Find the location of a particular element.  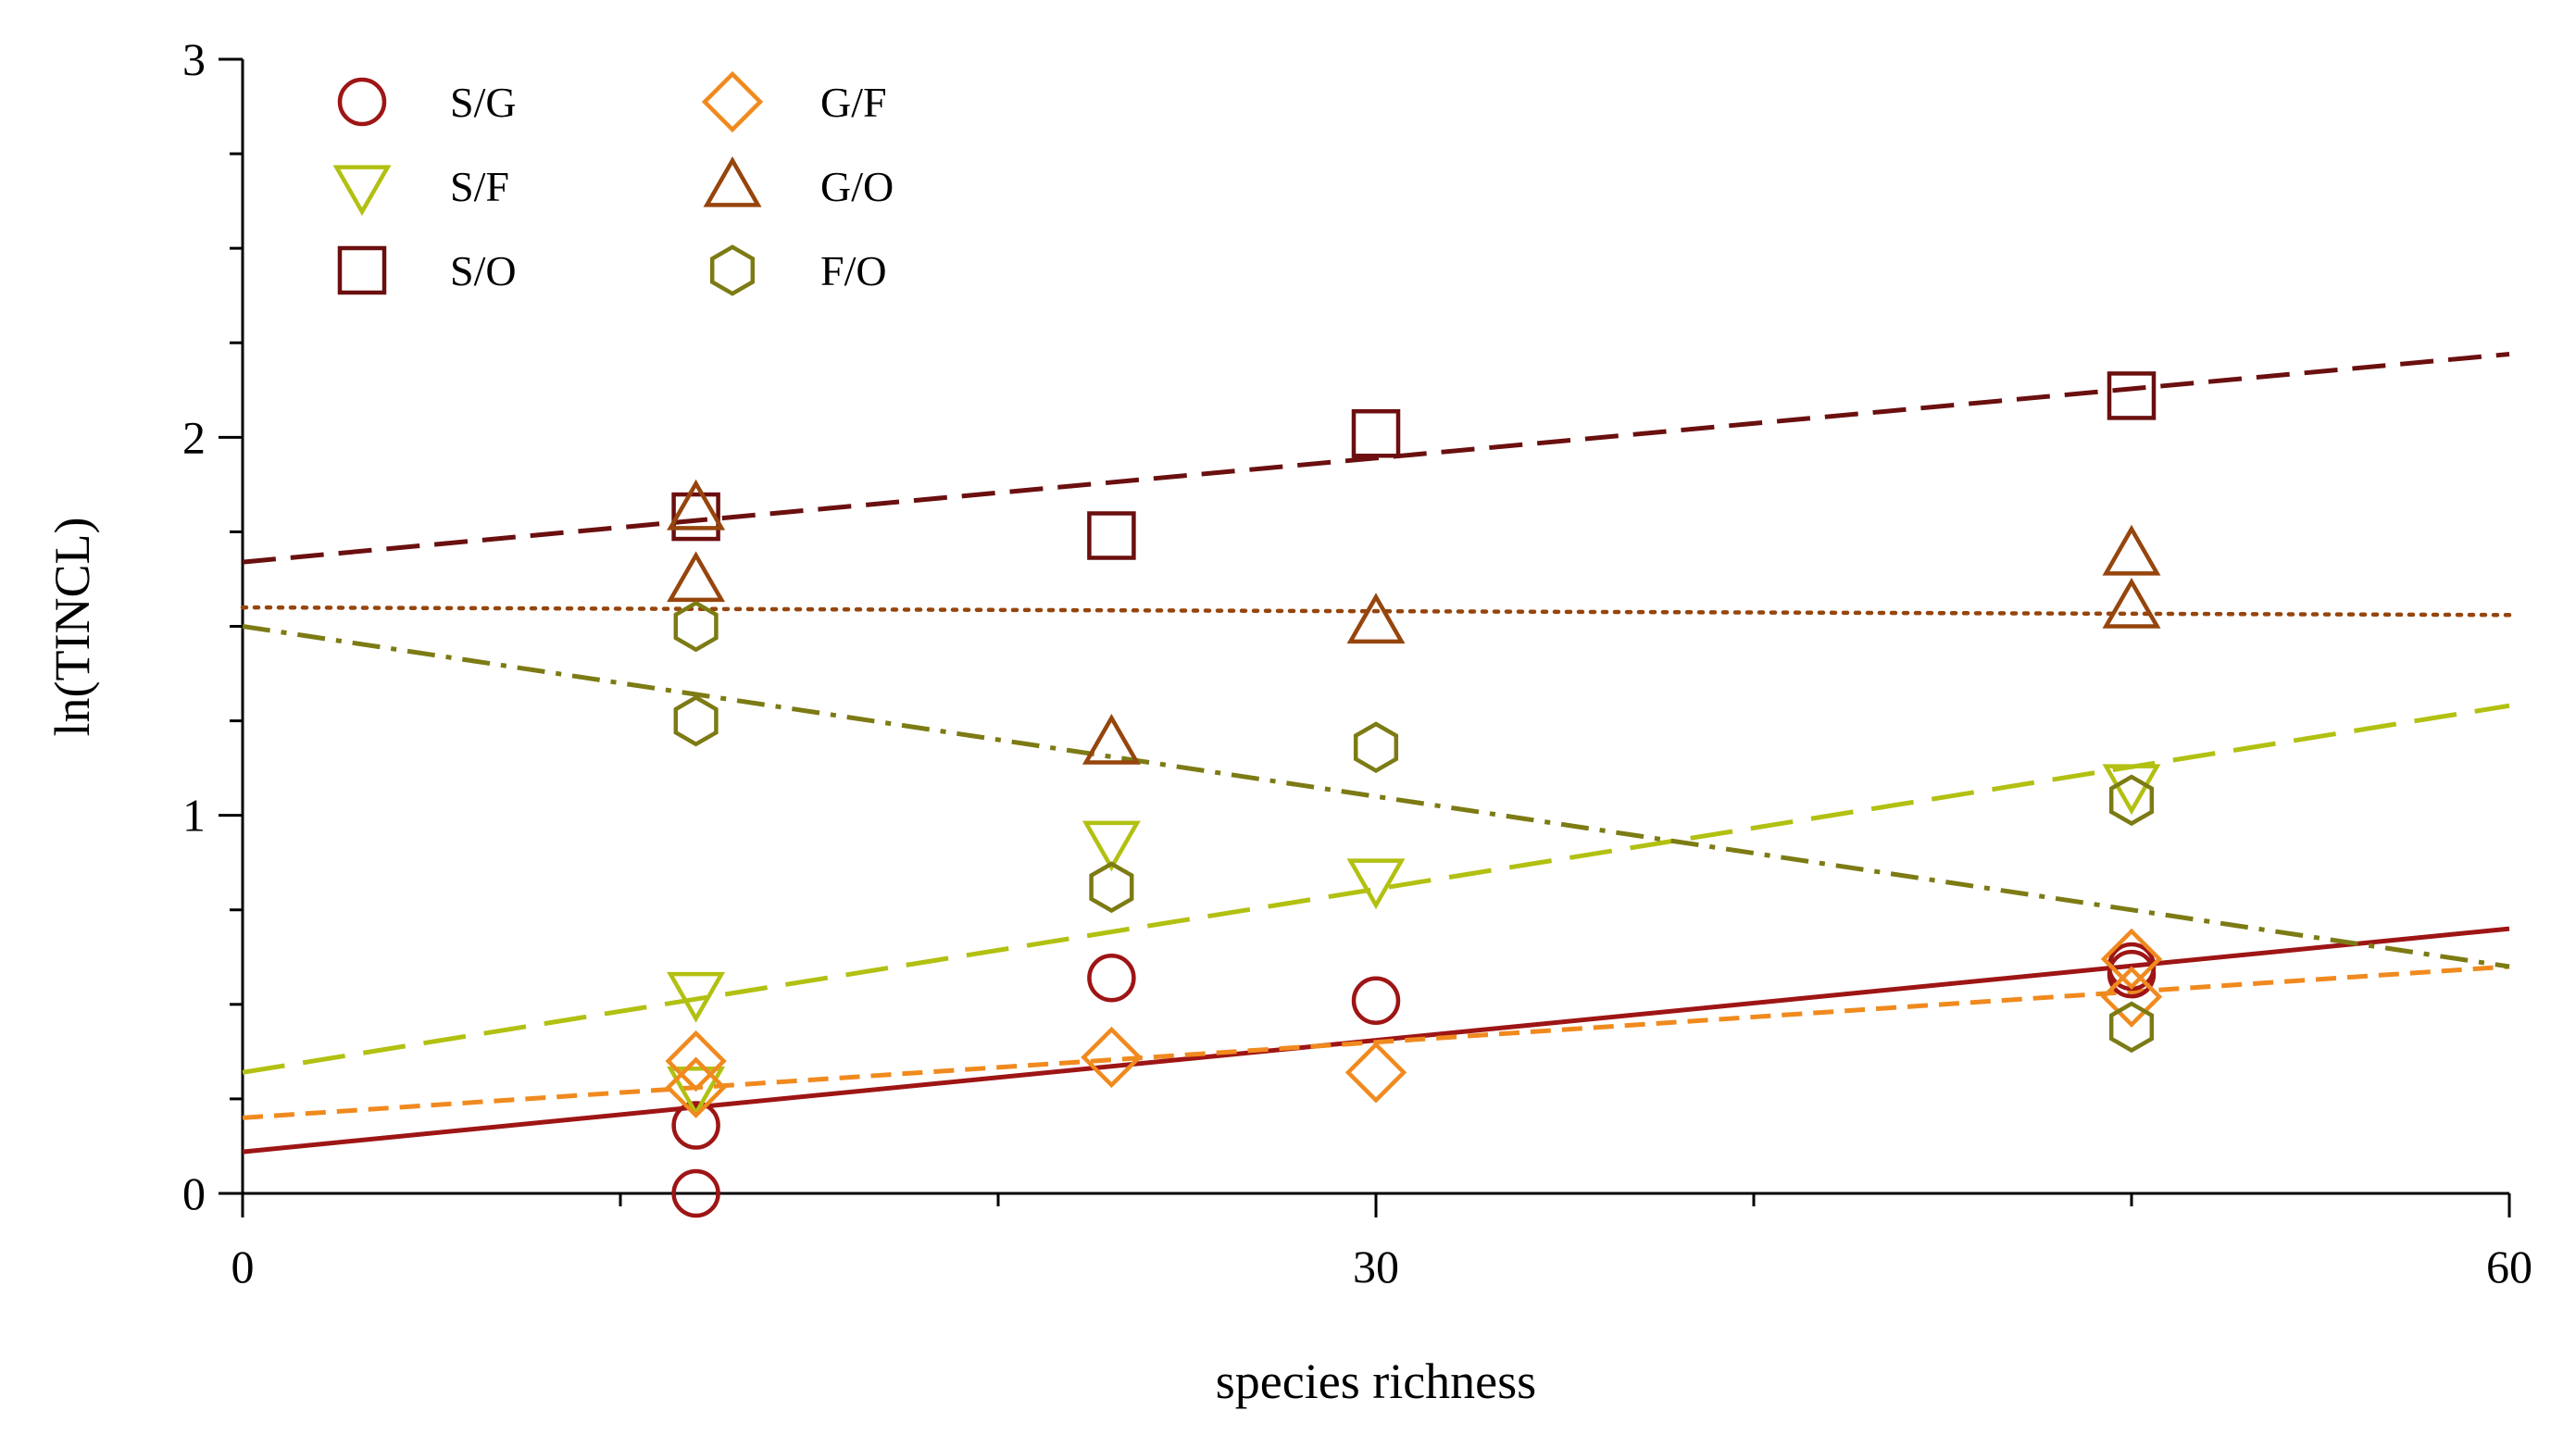

legend-label: S/G is located at coordinates (483, 102).